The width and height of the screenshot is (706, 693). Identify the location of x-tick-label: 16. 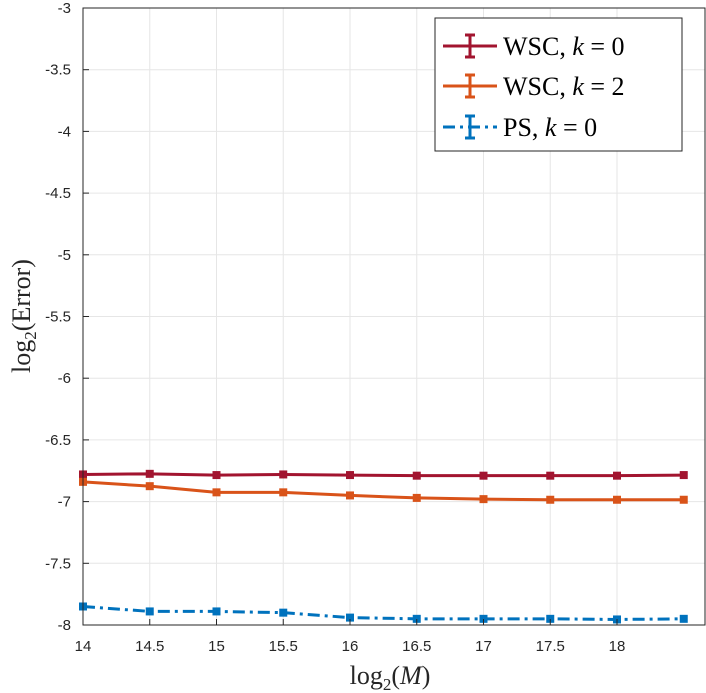
(350, 646).